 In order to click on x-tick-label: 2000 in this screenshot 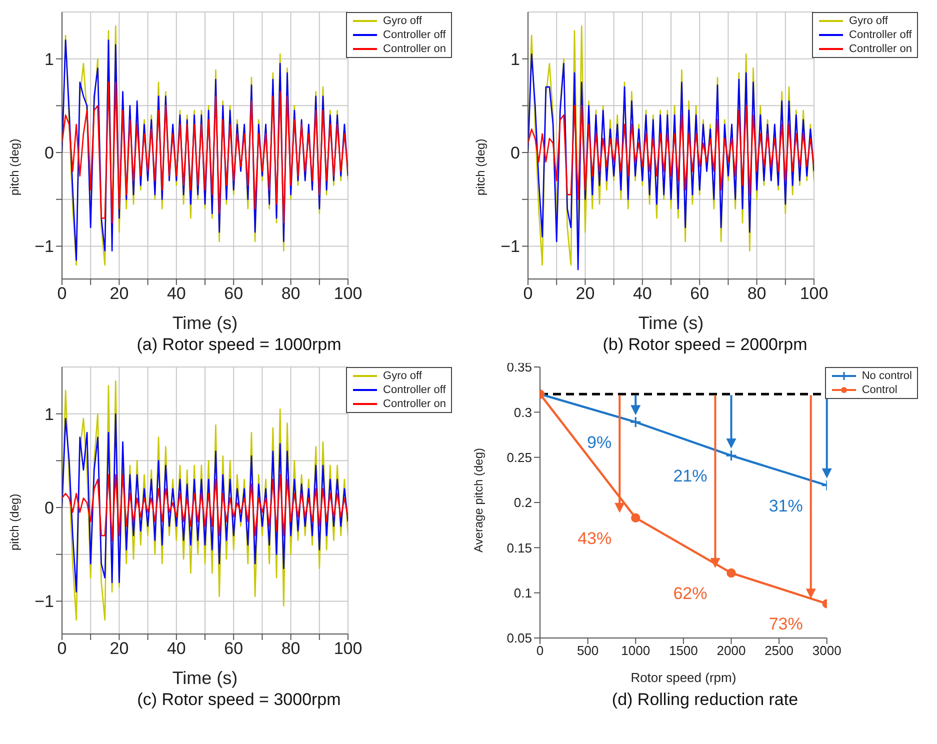, I will do `click(731, 650)`.